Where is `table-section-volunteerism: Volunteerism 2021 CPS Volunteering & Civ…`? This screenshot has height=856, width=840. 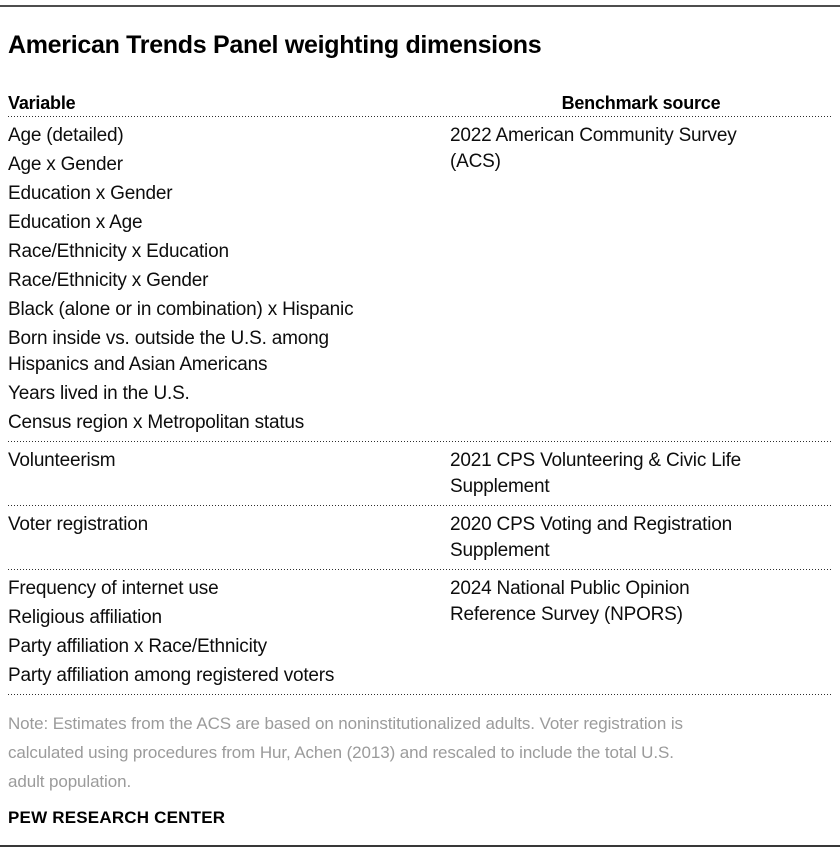
table-section-volunteerism: Volunteerism 2021 CPS Volunteering & Civ… is located at coordinates (420, 473).